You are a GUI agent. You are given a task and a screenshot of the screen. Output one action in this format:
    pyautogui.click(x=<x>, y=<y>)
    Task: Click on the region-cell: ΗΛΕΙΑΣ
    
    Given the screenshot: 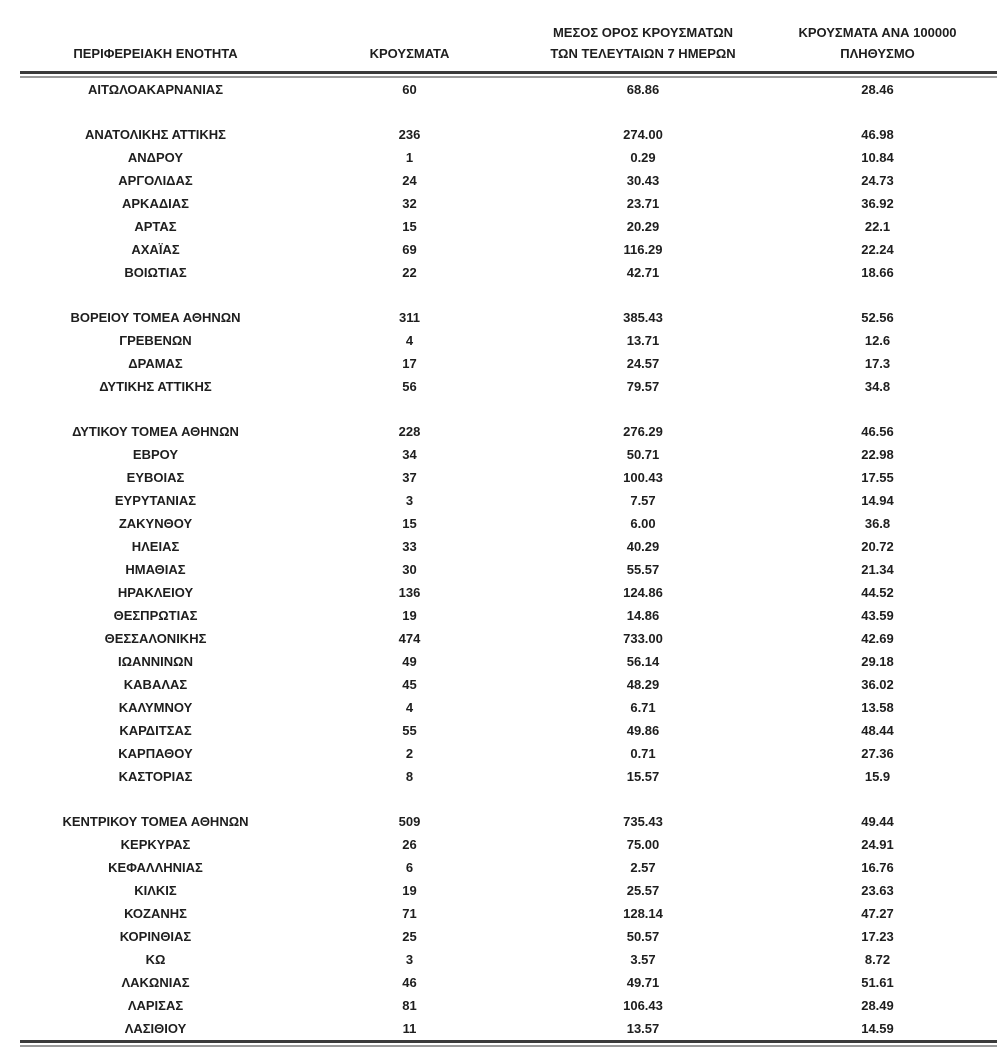 What is the action you would take?
    pyautogui.click(x=155, y=546)
    